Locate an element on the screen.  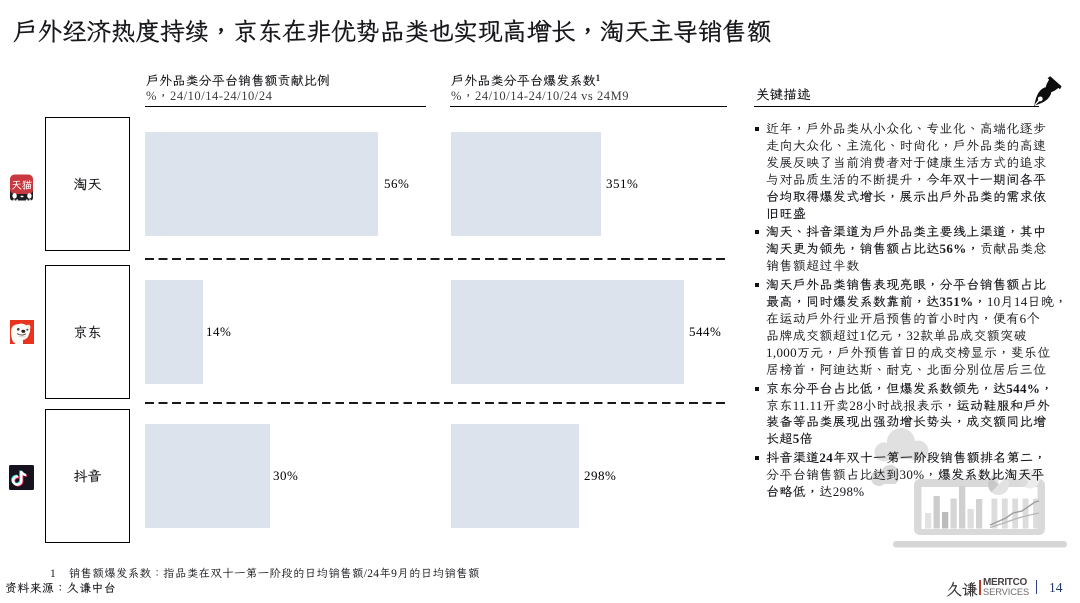
svg-text: 天猫 is located at coordinates (21, 185).